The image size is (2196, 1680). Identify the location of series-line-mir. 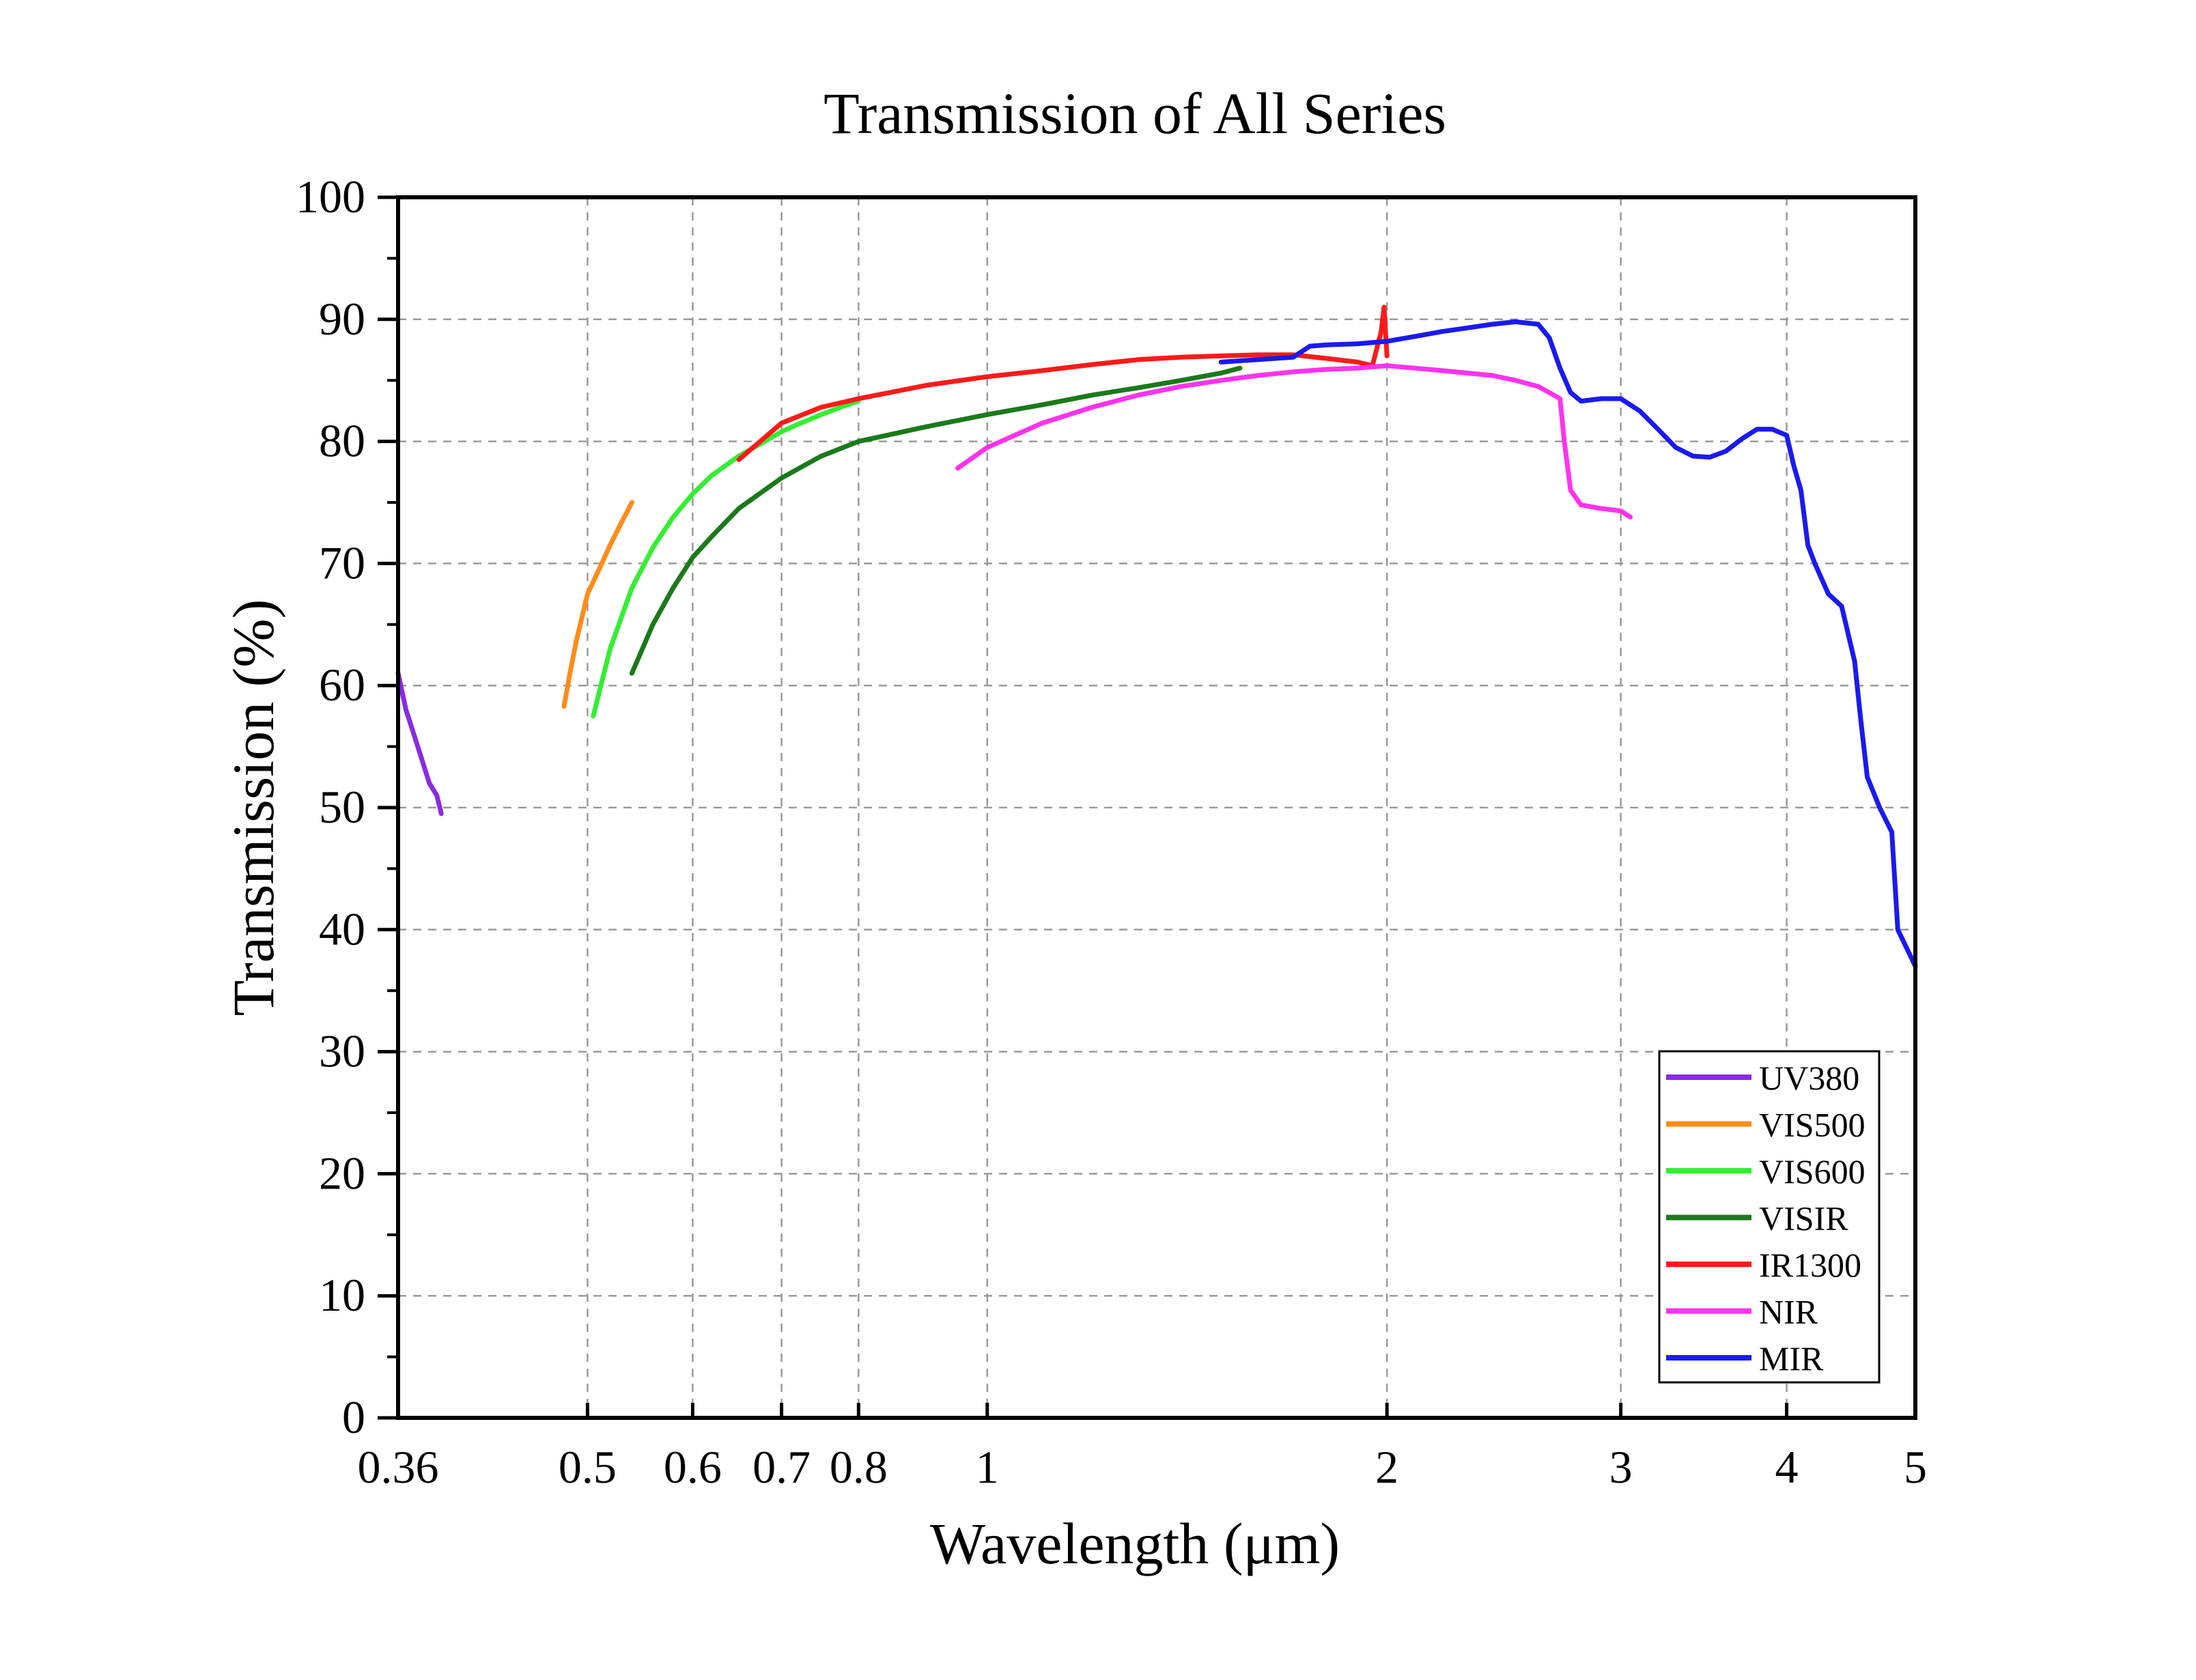
(1568, 644).